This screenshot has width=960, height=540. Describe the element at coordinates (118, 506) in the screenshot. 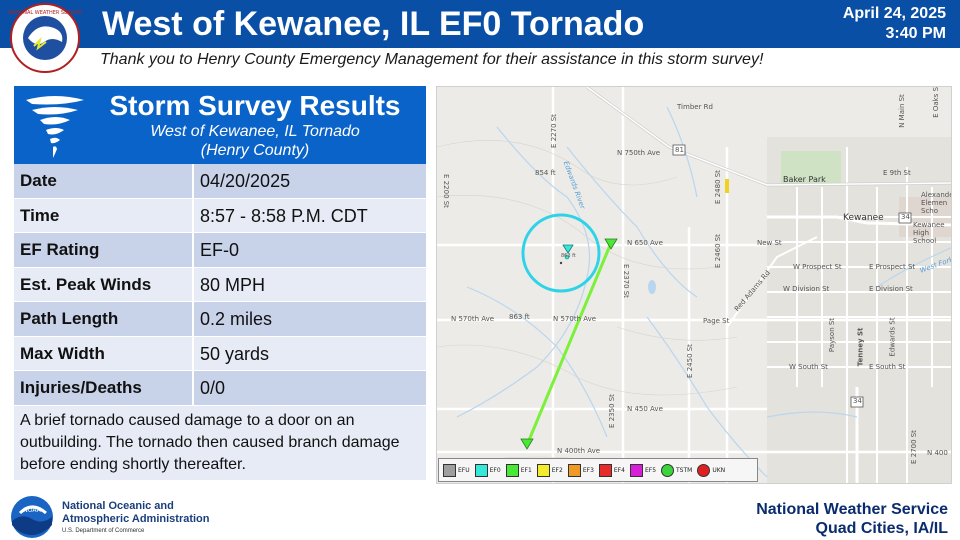

I see `noaa-line1: National Oceanic and` at that location.